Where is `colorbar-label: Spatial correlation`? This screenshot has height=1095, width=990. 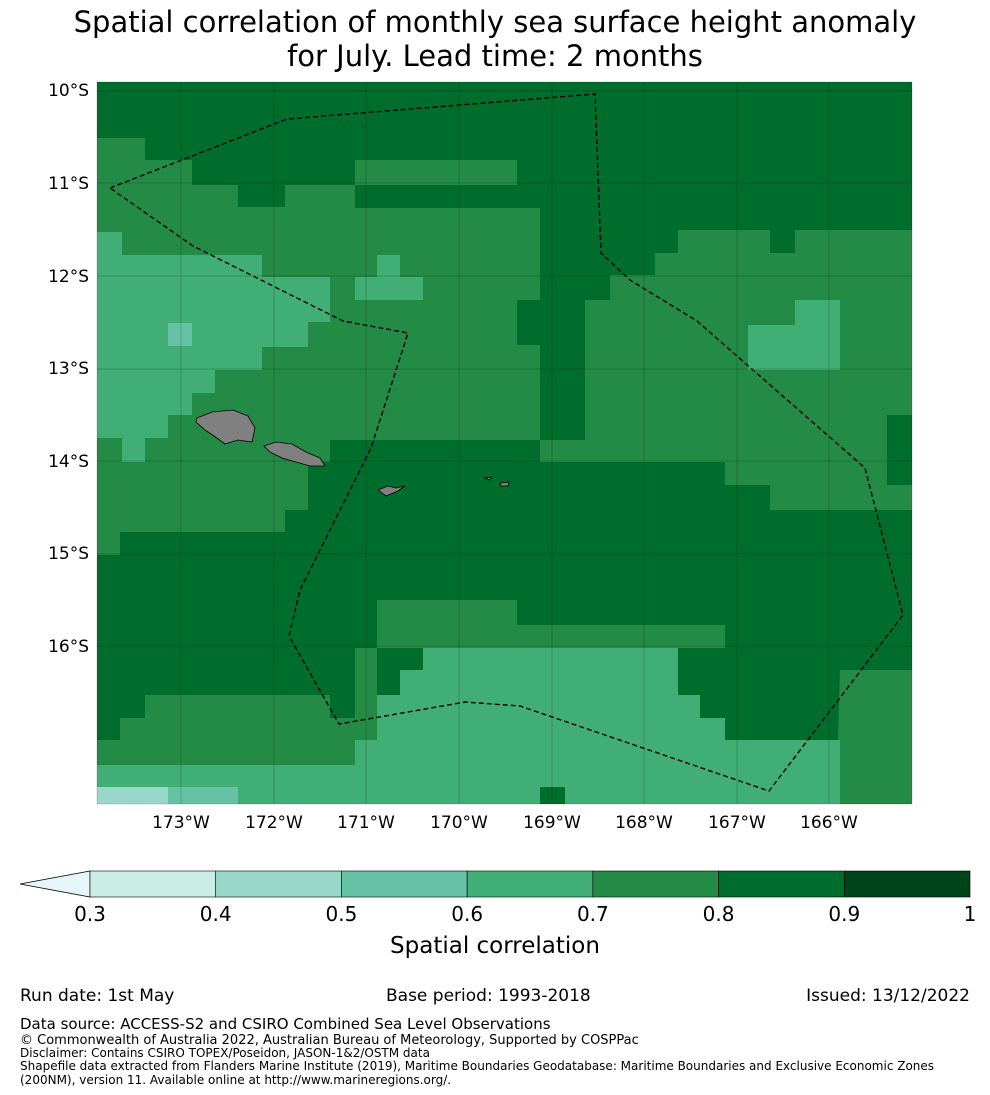 colorbar-label: Spatial correlation is located at coordinates (495, 946).